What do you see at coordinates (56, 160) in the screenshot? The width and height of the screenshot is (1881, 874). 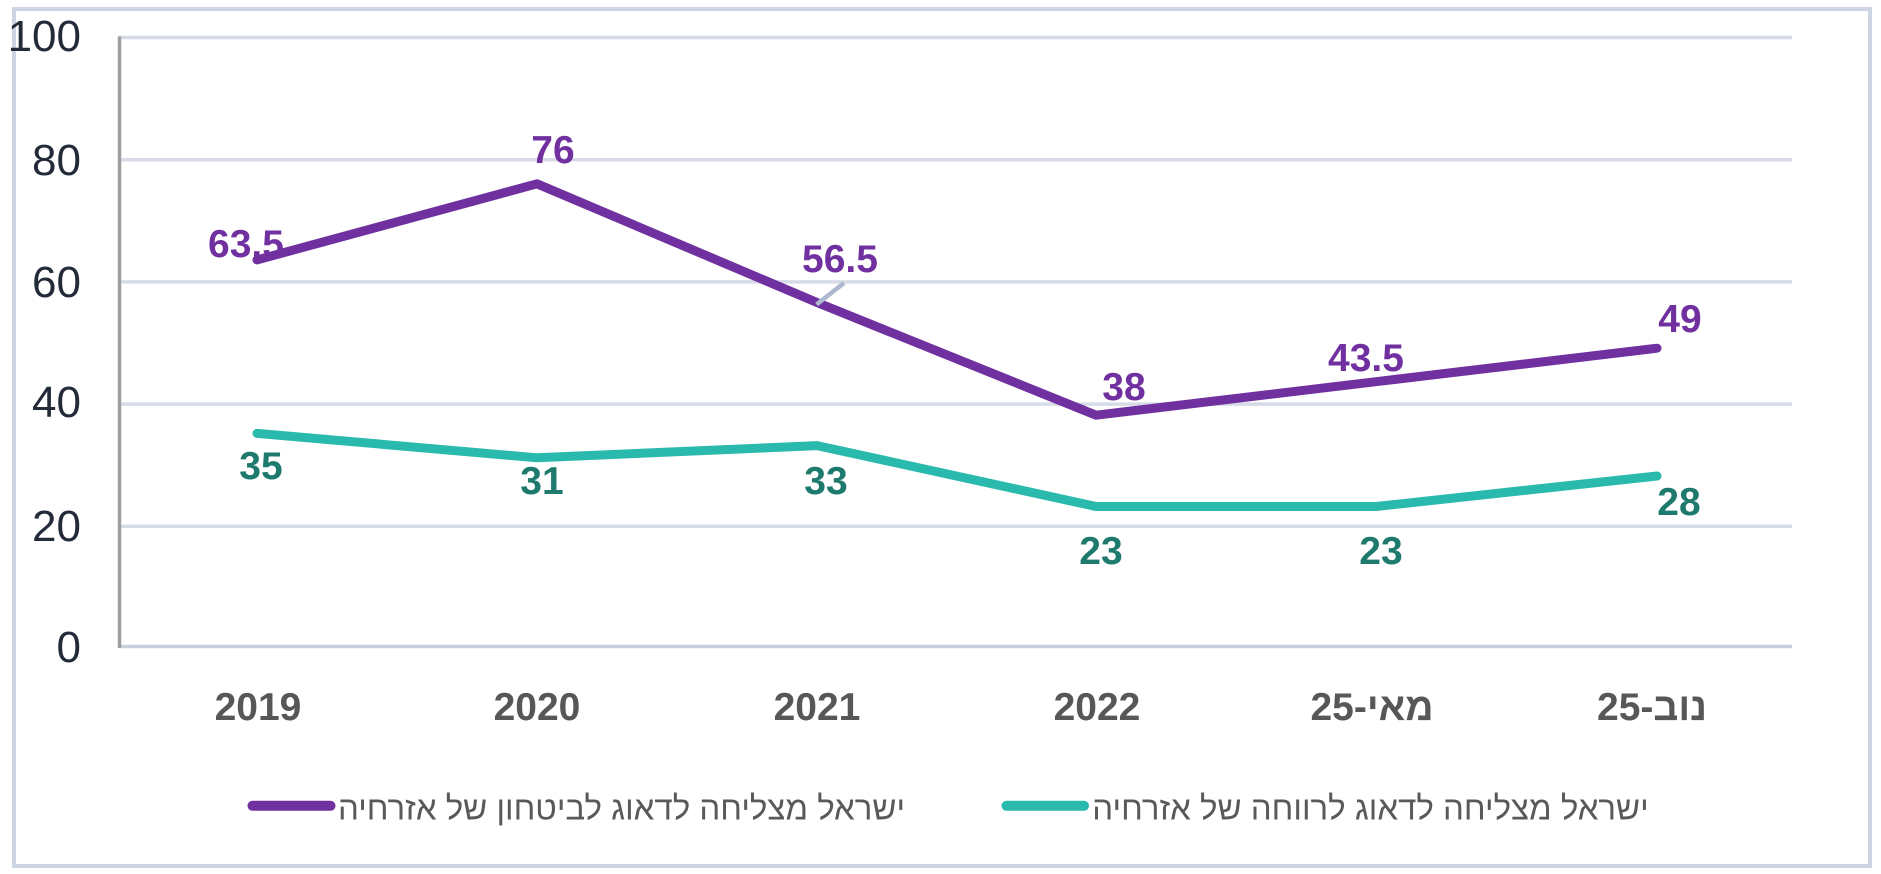 I see `svg-text: 80` at bounding box center [56, 160].